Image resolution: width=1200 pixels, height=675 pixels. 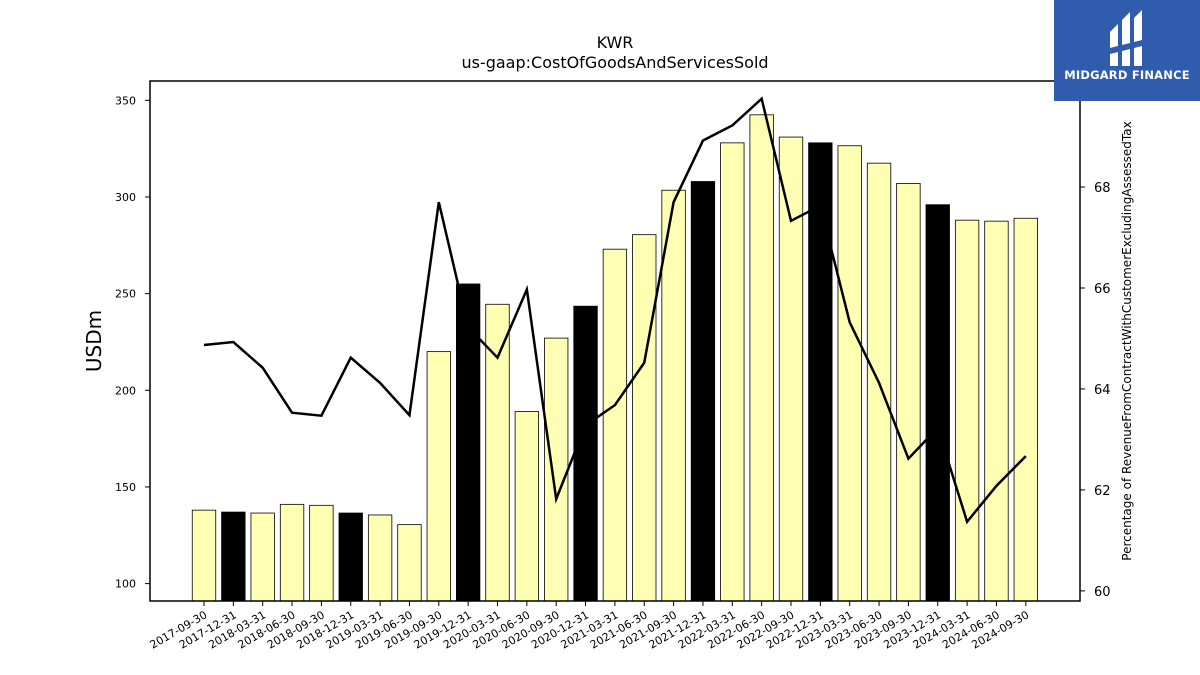 What do you see at coordinates (125, 584) in the screenshot?
I see `y-tick-label: 100` at bounding box center [125, 584].